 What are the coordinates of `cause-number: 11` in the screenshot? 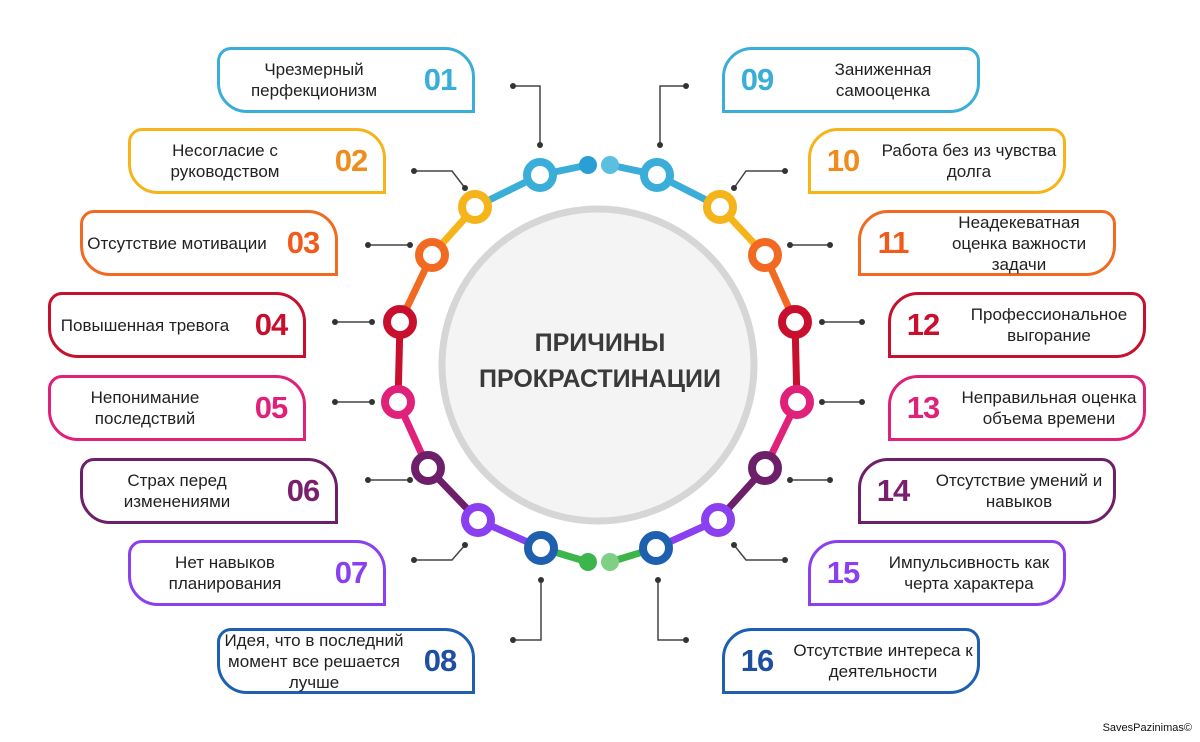 It's located at (893, 242).